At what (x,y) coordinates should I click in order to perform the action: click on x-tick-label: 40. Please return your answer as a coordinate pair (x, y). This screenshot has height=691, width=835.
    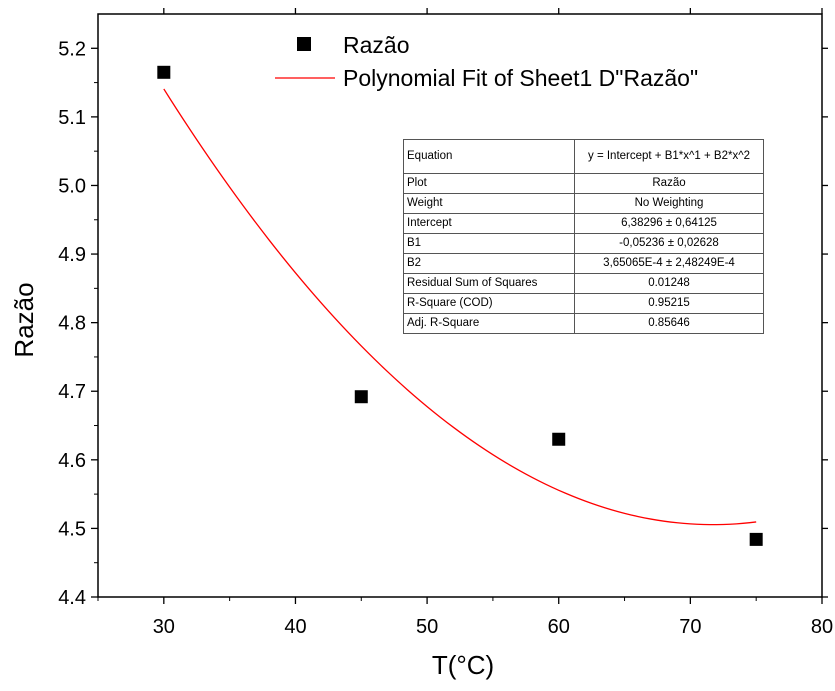
    Looking at the image, I should click on (295, 627).